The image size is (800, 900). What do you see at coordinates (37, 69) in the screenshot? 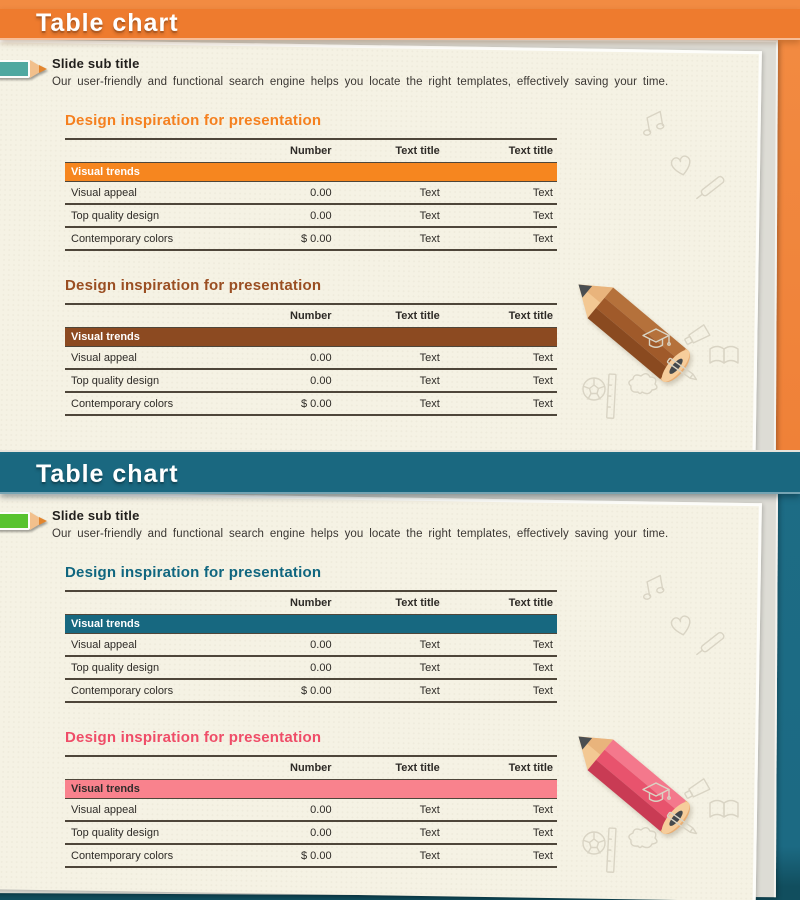
I see `pencil-tip` at bounding box center [37, 69].